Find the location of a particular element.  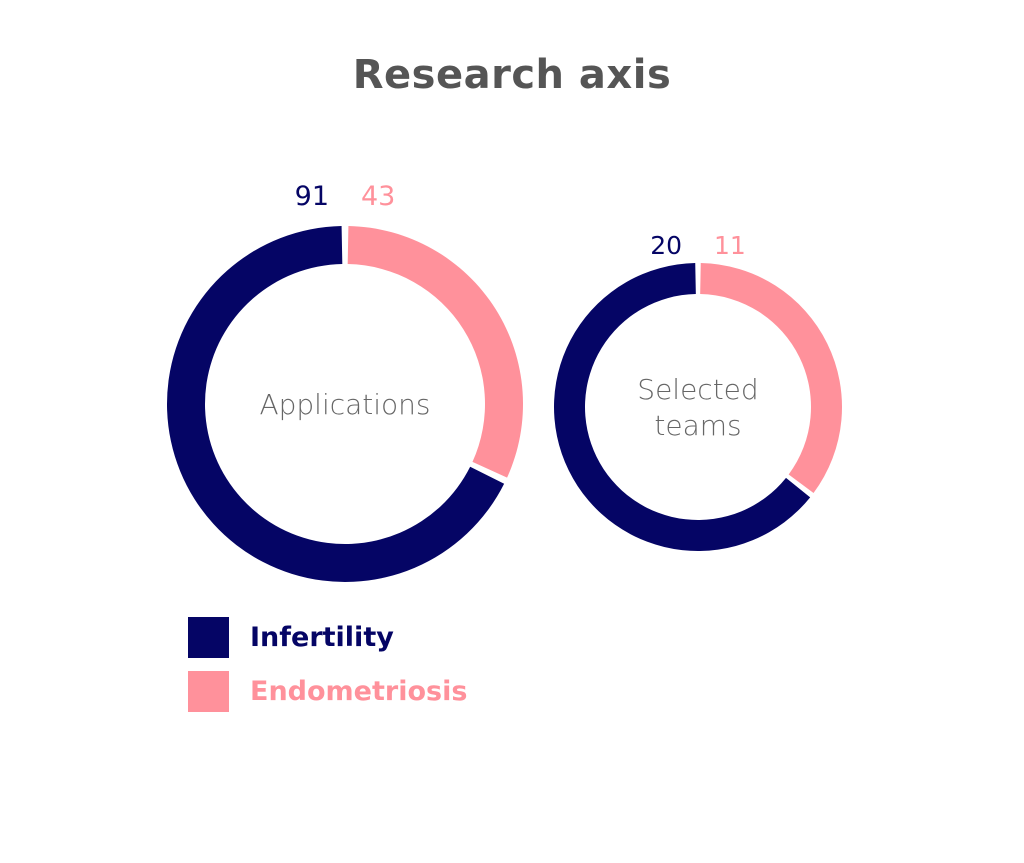

slice-selected-teams-endometriosis is located at coordinates (771, 378).